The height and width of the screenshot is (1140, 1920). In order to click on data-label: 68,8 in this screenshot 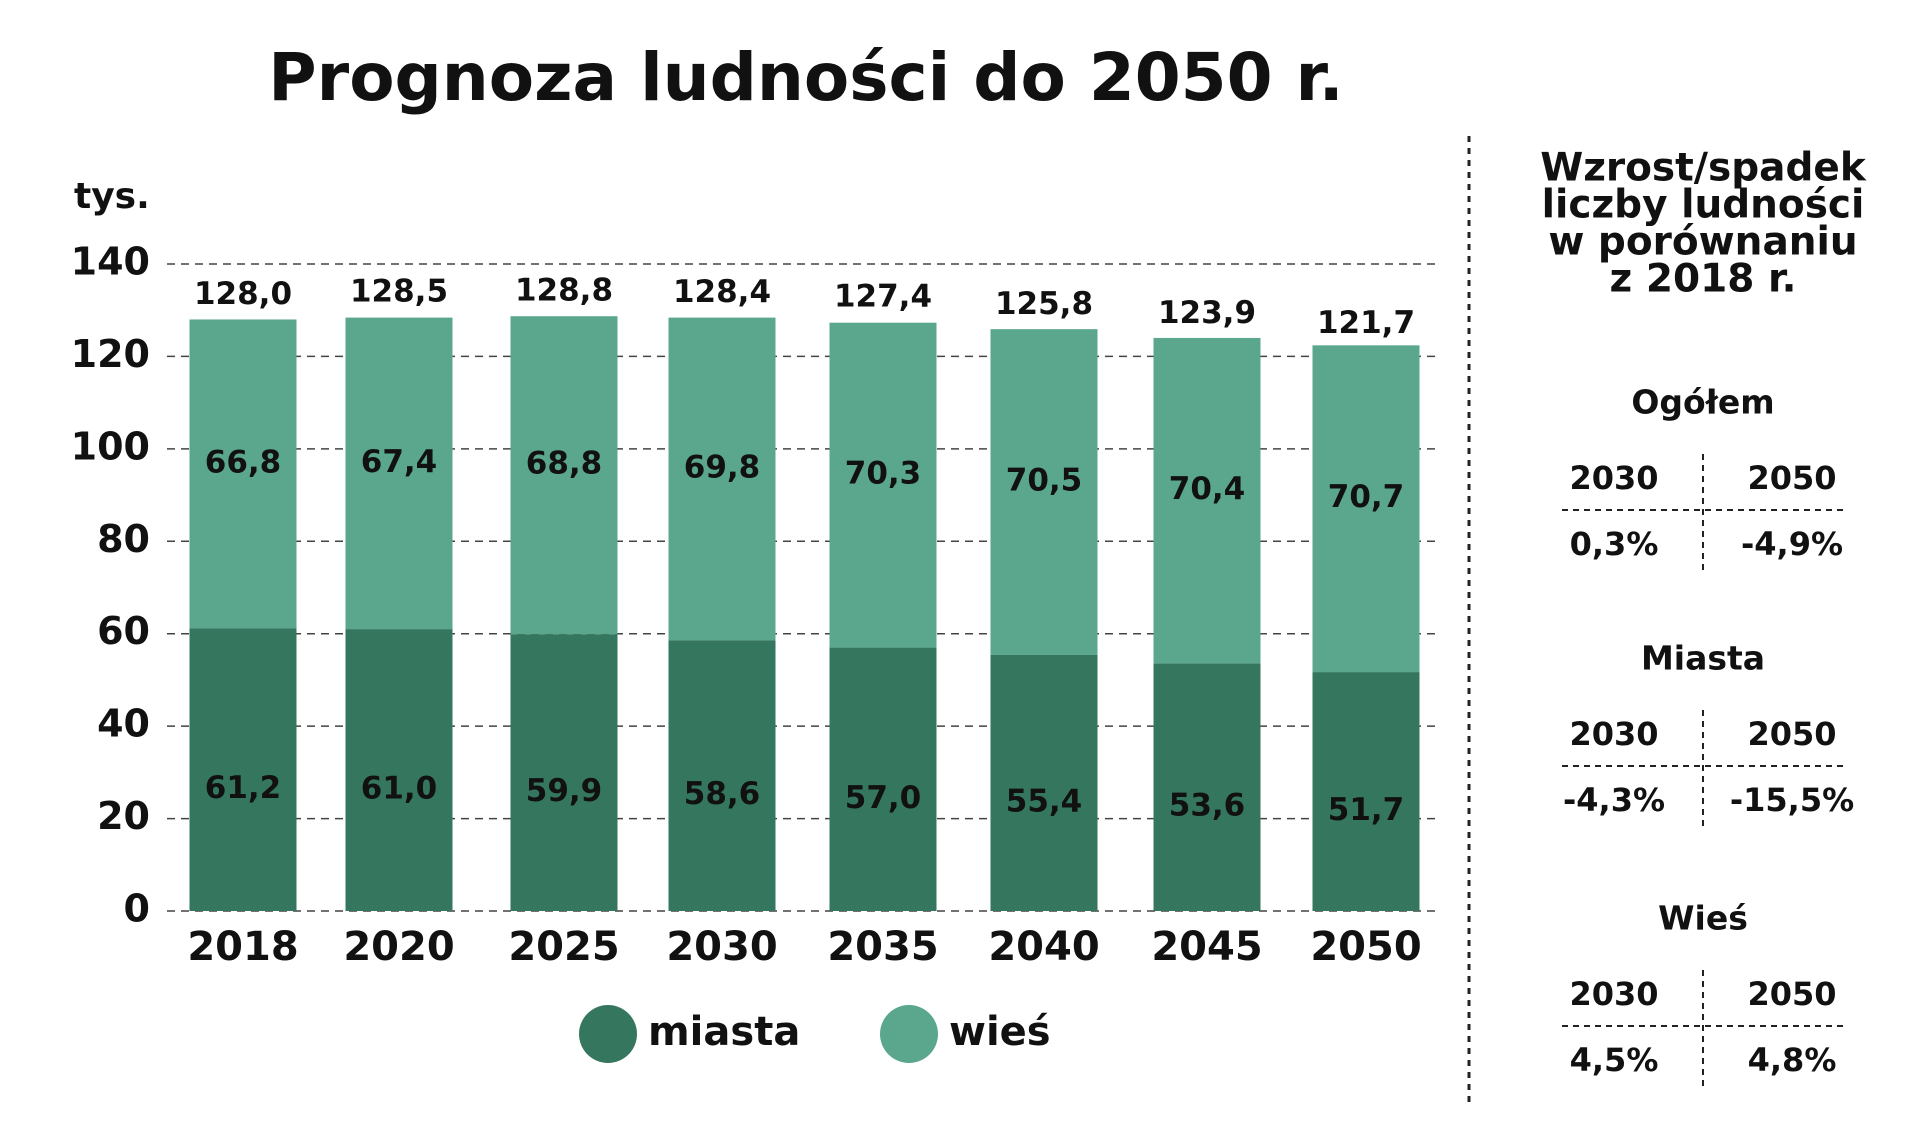, I will do `click(564, 464)`.